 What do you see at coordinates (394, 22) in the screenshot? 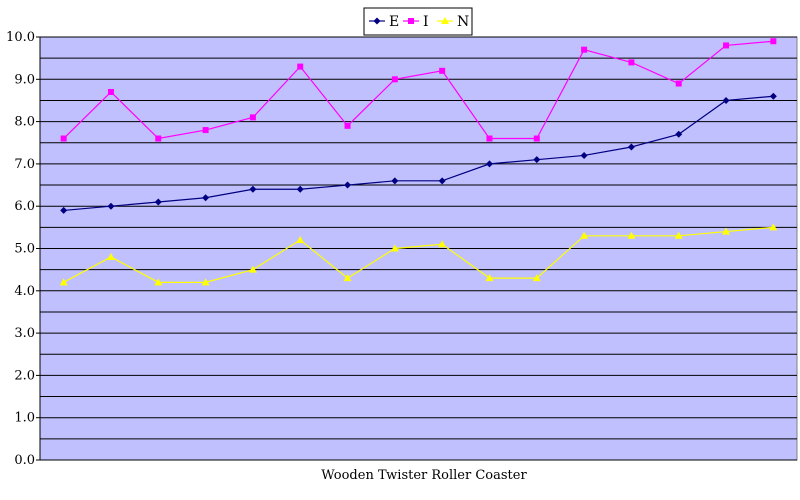
I see `legend-label: E` at bounding box center [394, 22].